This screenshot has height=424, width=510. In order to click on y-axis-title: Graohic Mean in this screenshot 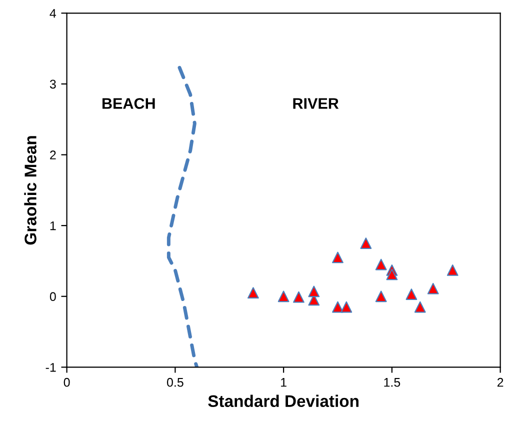, I will do `click(30, 190)`.